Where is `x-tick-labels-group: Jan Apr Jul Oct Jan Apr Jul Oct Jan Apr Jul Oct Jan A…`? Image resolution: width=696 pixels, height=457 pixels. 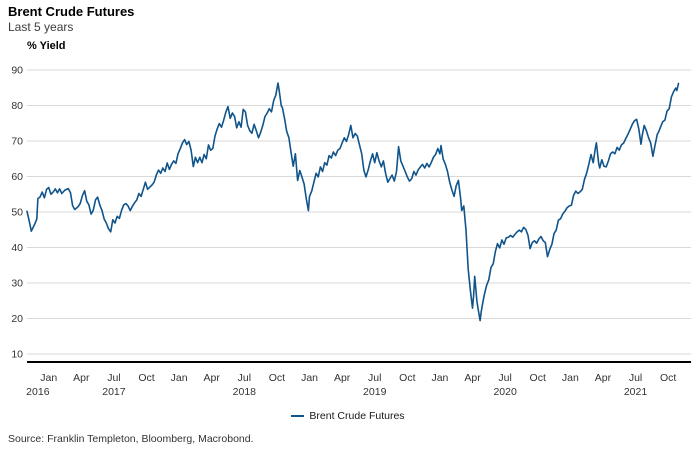
x-tick-labels-group: Jan Apr Jul Oct Jan Apr Jul Oct Jan Apr Jul Oct Jan A… is located at coordinates (351, 385).